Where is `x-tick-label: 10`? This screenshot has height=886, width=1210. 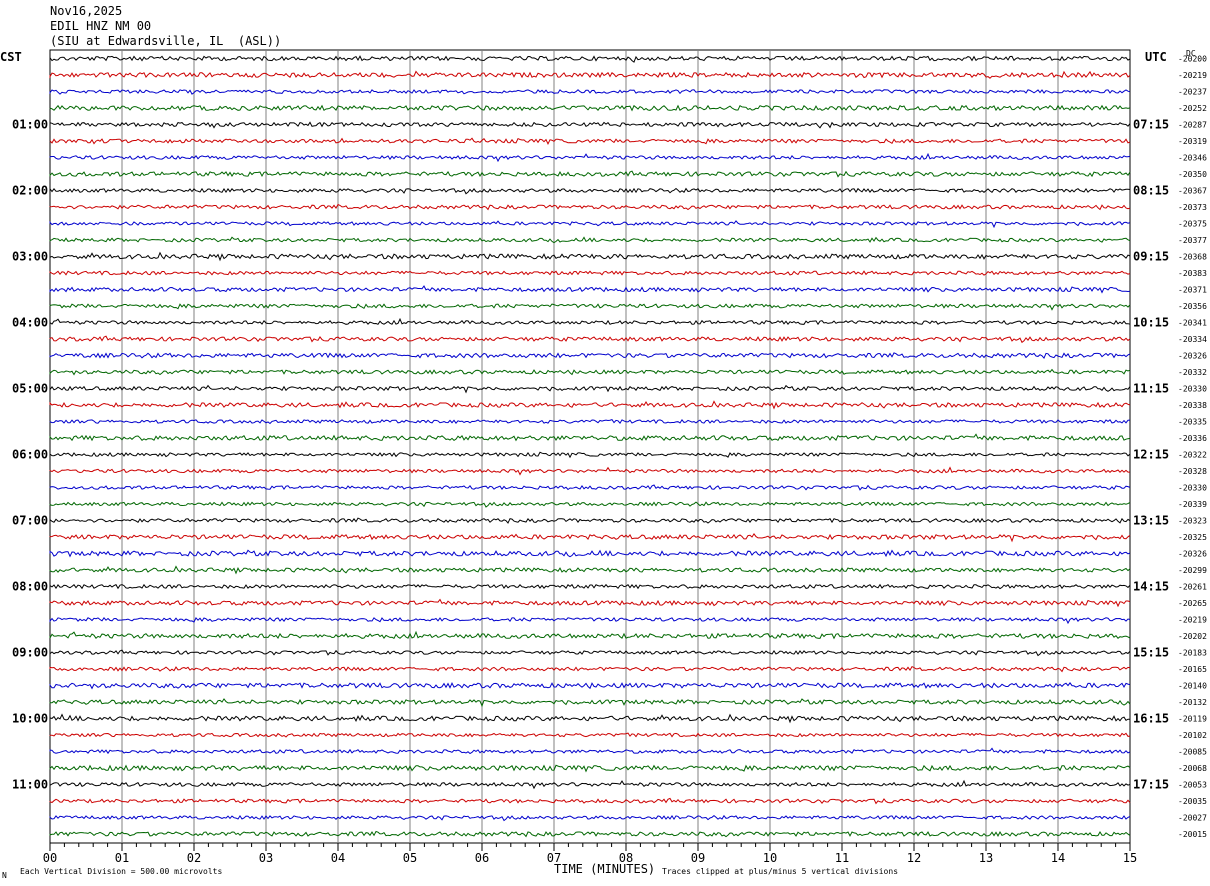 x-tick-label: 10 is located at coordinates (770, 858).